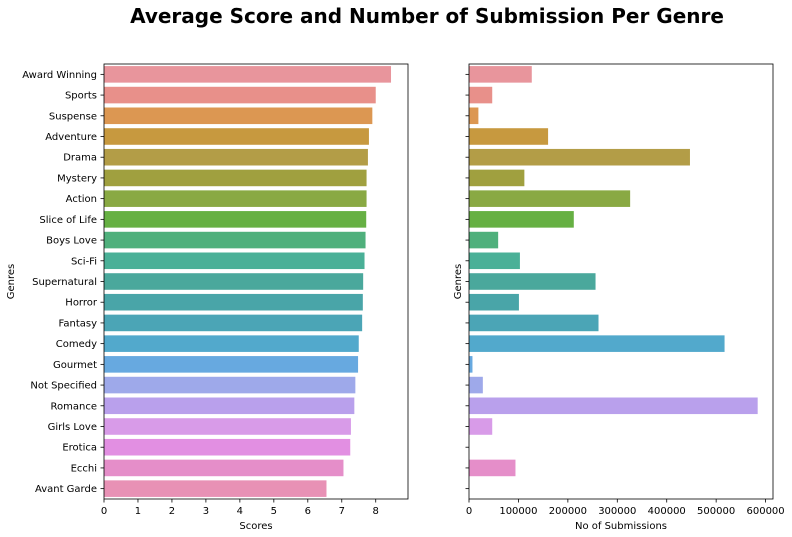 Image resolution: width=792 pixels, height=537 pixels. I want to click on genre-tick-label: Suspense, so click(73, 116).